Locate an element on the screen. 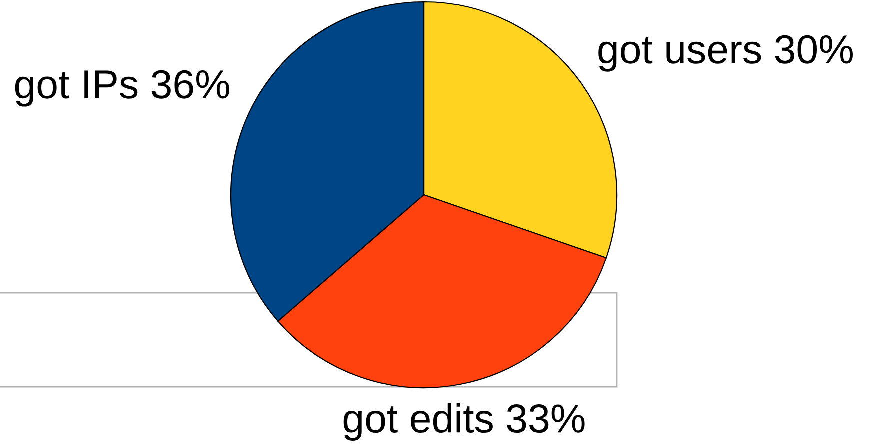  slice-label: got users 30% is located at coordinates (725, 53).